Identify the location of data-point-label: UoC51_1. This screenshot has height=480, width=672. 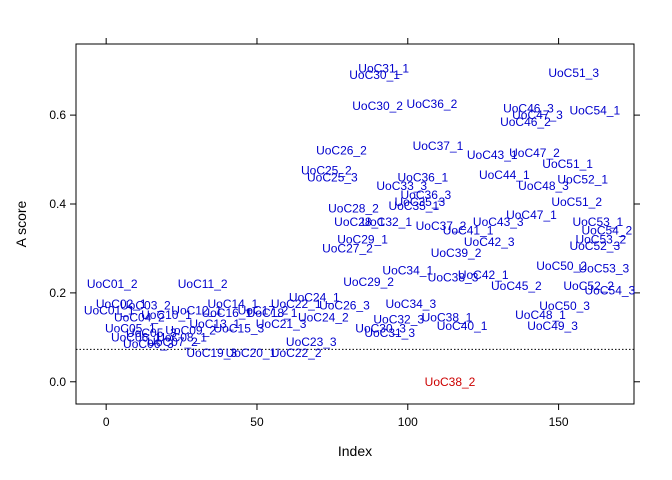
(567, 164).